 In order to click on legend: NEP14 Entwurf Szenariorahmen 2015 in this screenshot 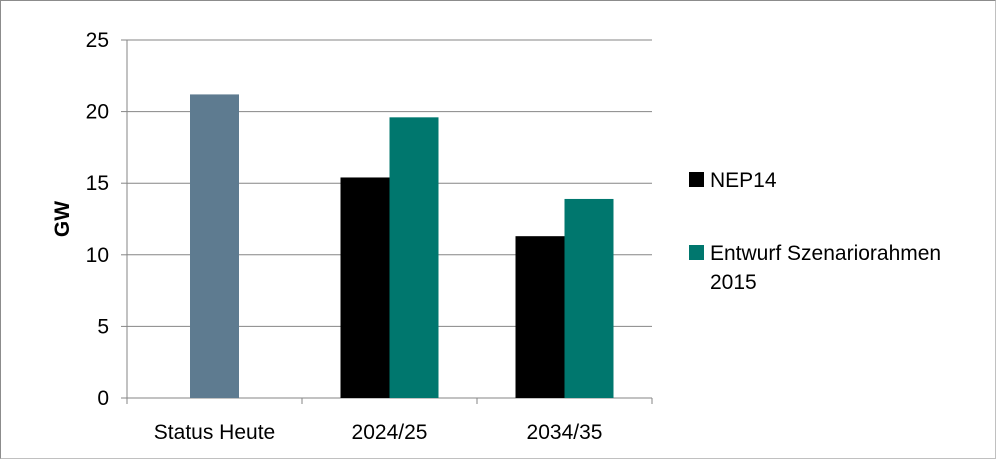, I will do `click(839, 253)`.